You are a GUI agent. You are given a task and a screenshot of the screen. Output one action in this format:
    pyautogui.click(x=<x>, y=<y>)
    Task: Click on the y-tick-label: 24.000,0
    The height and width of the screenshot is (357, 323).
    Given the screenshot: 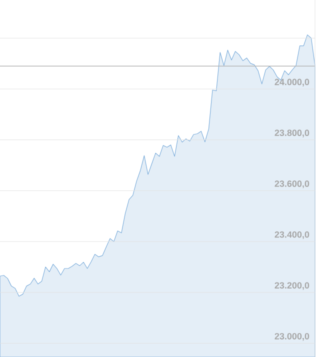 What is the action you would take?
    pyautogui.click(x=292, y=82)
    